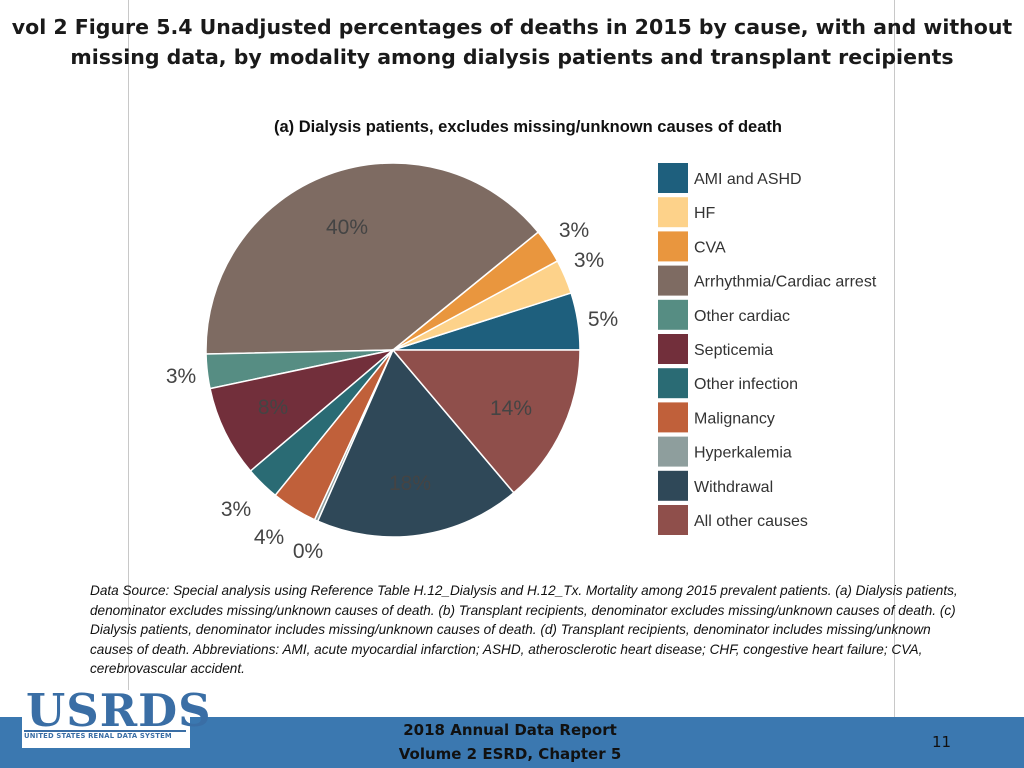 This screenshot has height=768, width=1024. What do you see at coordinates (733, 487) in the screenshot?
I see `legend-label: Withdrawal` at bounding box center [733, 487].